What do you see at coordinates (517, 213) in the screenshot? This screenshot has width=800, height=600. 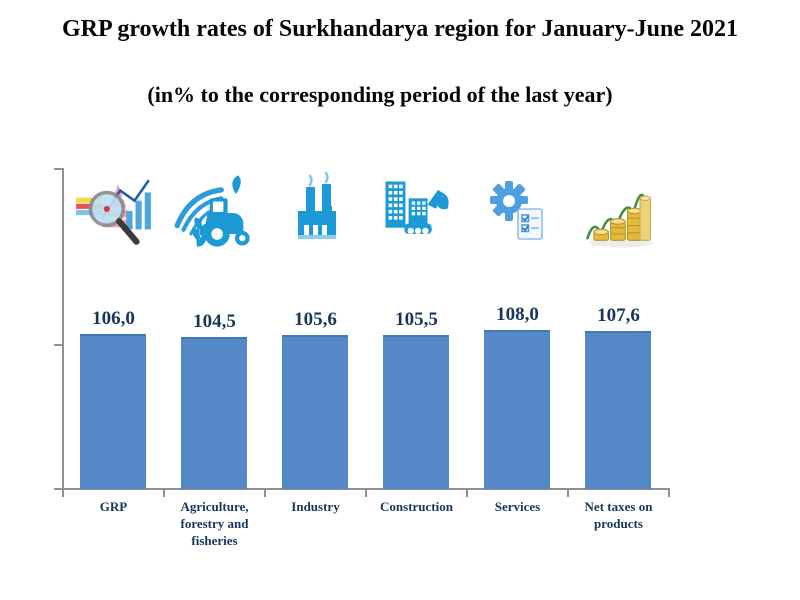 I see `gear-checklist-icon` at bounding box center [517, 213].